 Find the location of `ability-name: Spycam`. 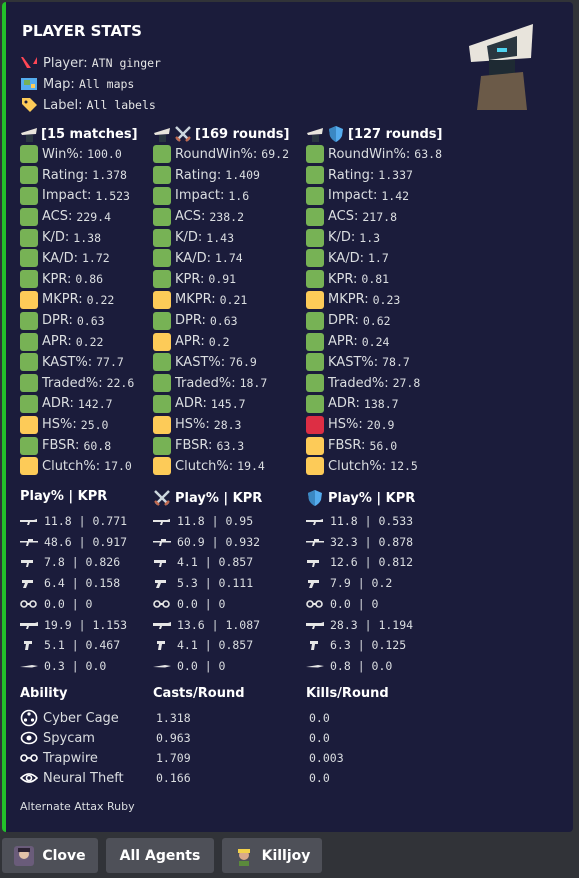

ability-name: Spycam is located at coordinates (69, 738).